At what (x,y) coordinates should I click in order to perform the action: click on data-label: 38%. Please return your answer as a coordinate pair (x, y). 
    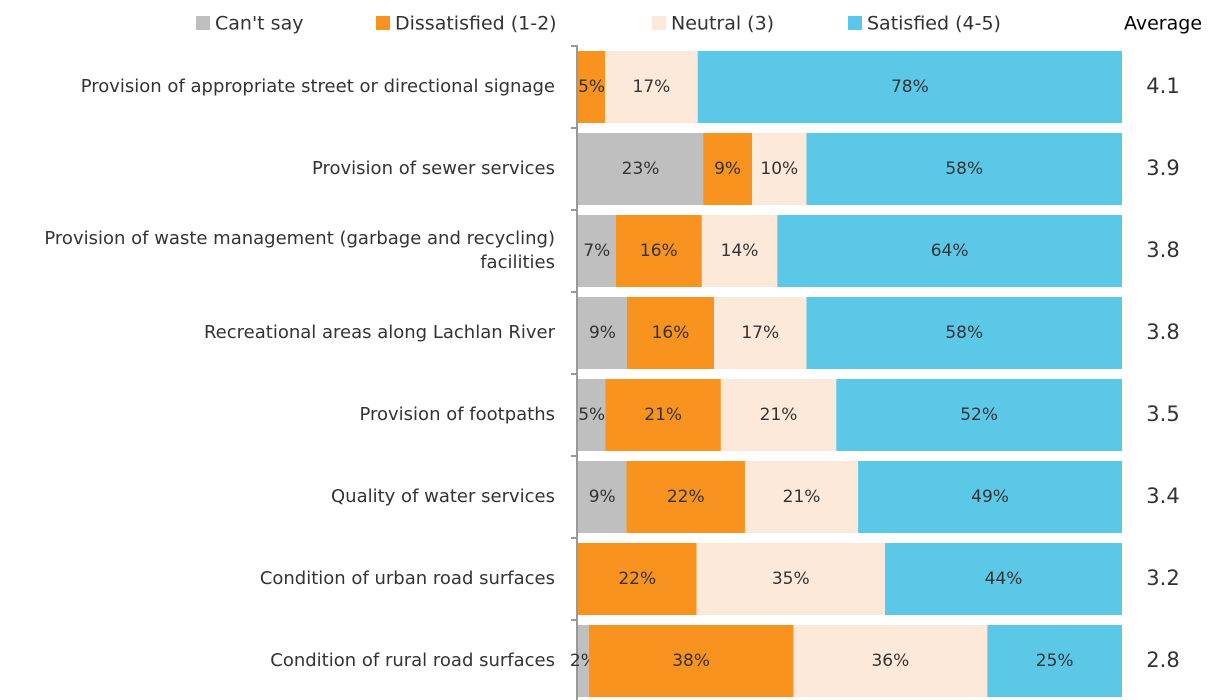
    Looking at the image, I should click on (691, 661).